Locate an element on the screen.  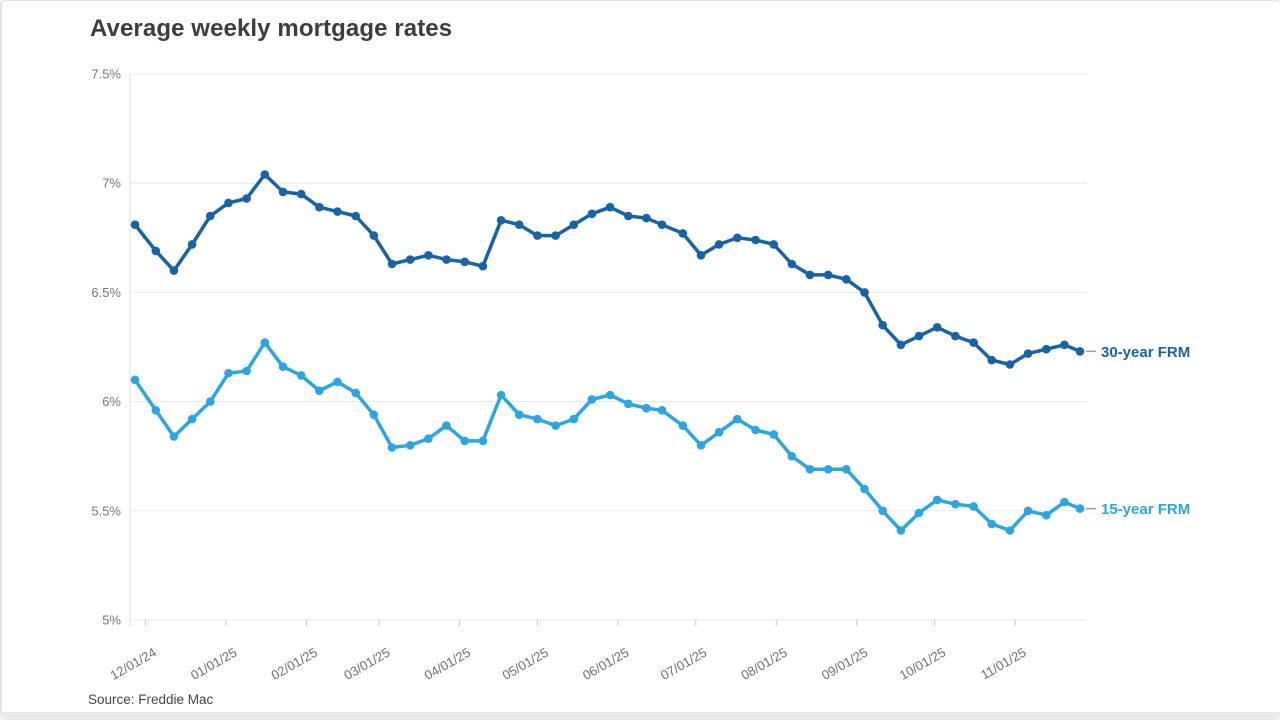
chart-title: Average weekly mortgage rates is located at coordinates (271, 28).